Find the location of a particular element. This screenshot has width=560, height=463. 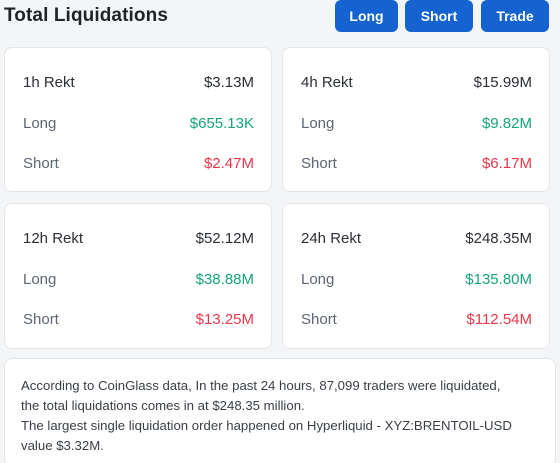

card-long-row: Long $38.88M is located at coordinates (138, 279).